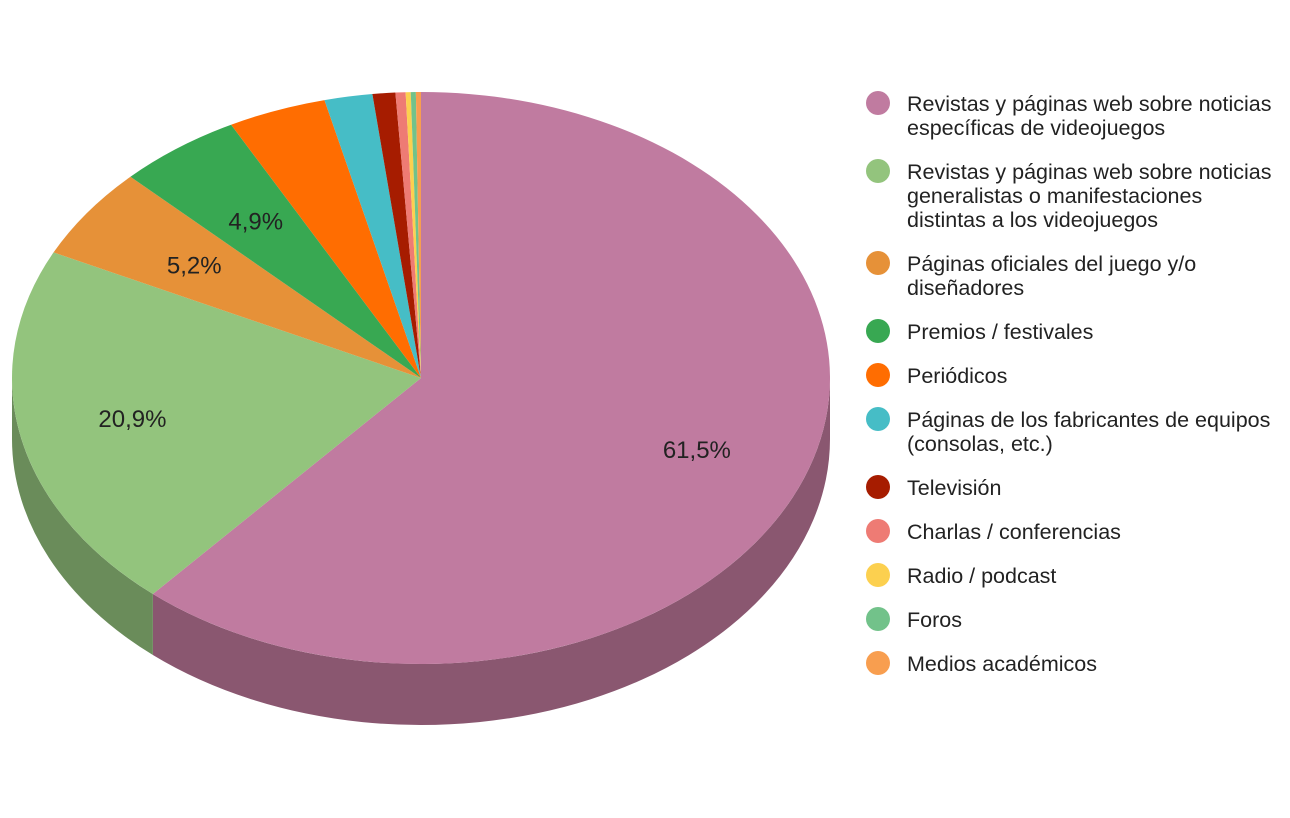 This screenshot has height=818, width=1290. I want to click on legend-label: (consolas, etc.), so click(980, 444).